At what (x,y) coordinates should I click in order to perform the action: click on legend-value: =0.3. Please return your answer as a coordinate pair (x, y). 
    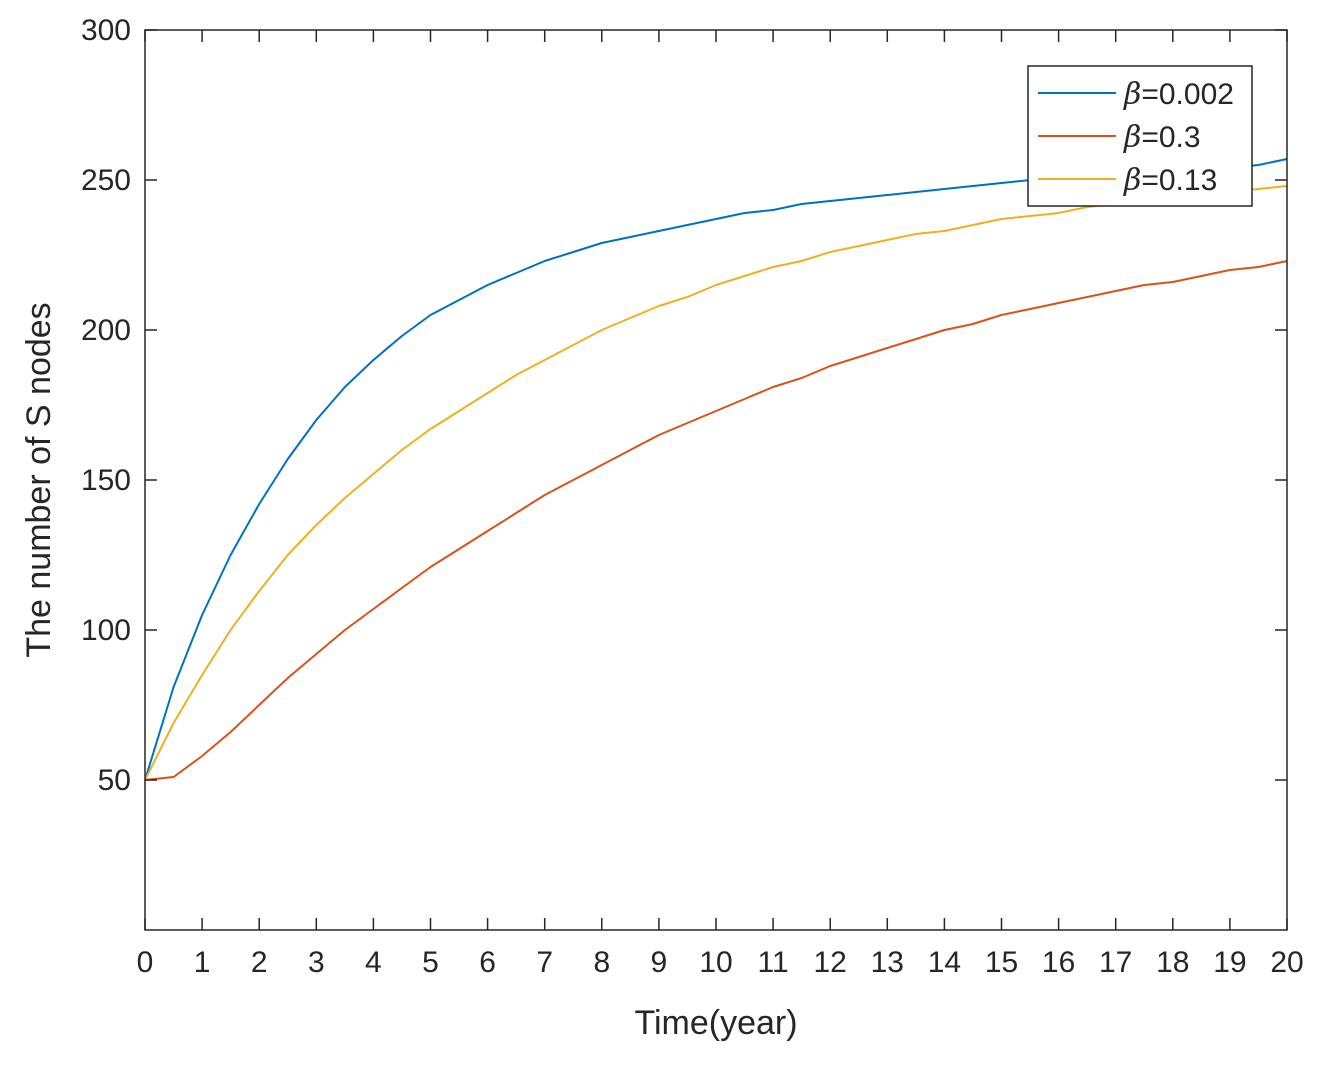
    Looking at the image, I should click on (1170, 137).